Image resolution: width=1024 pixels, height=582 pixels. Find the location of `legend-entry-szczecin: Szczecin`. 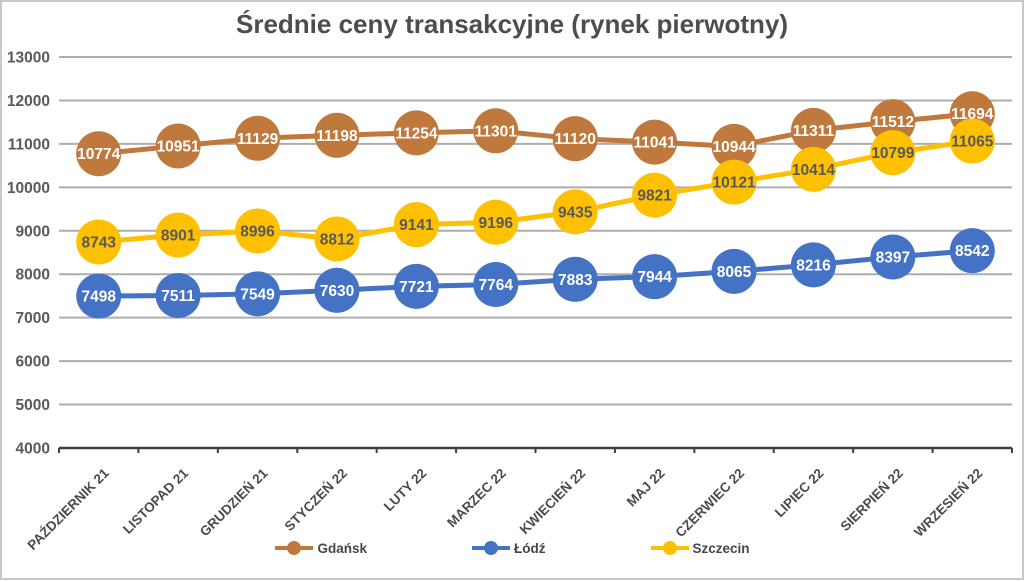

legend-entry-szczecin: Szczecin is located at coordinates (700, 548).